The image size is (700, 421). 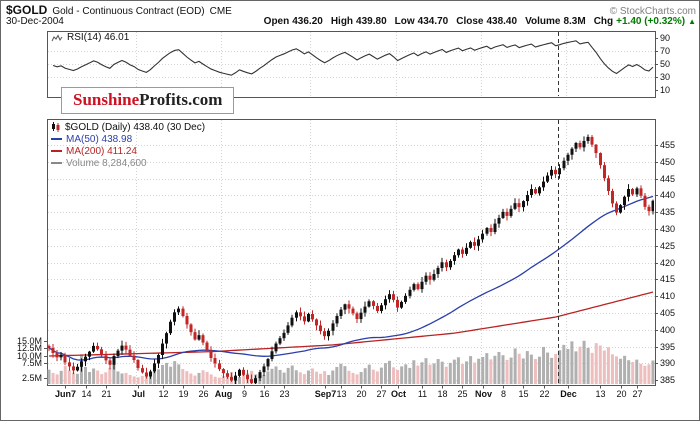 I want to click on legend-ma200-row: MA(200) 411.24, so click(x=128, y=151).